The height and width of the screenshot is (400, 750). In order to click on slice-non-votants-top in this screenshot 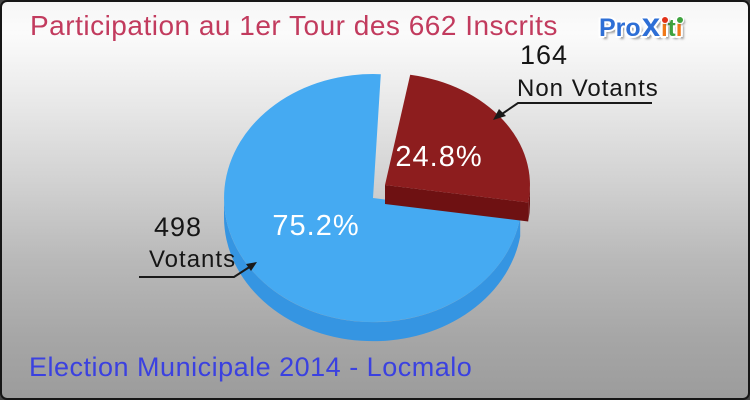, I will do `click(457, 138)`.